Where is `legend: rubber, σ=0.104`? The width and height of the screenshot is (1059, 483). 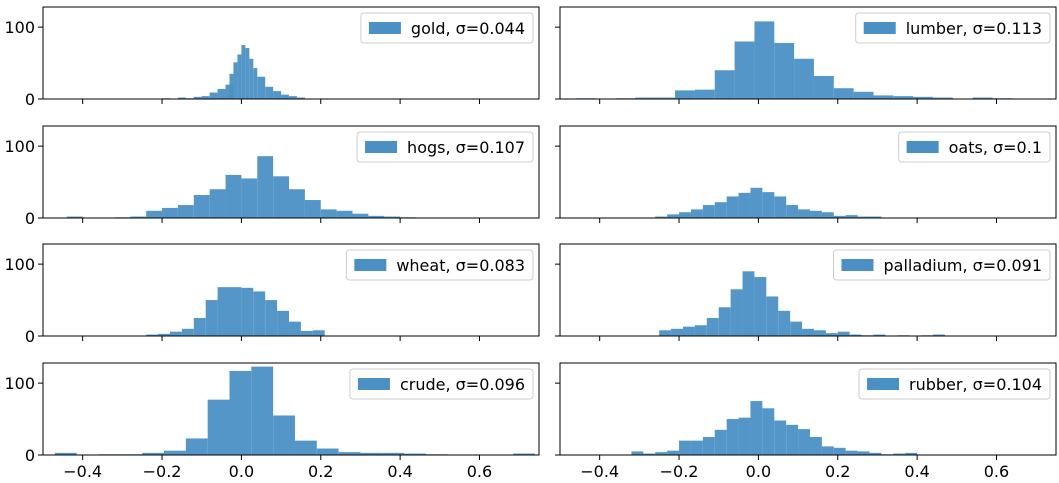 legend: rubber, σ=0.104 is located at coordinates (954, 384).